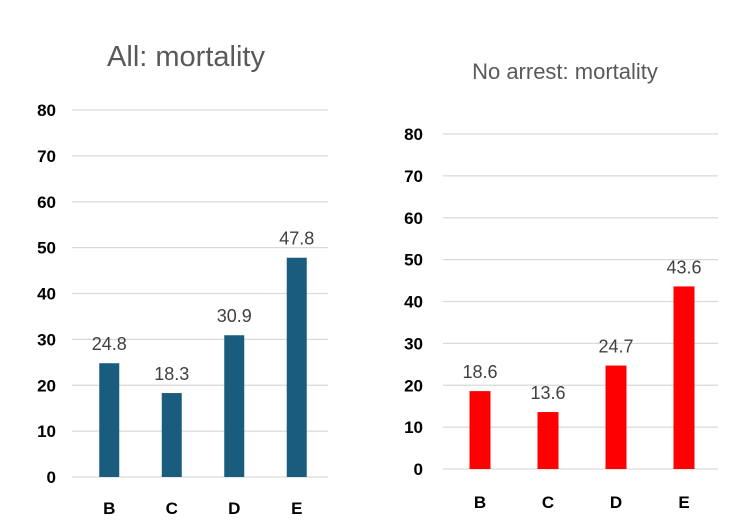  I want to click on chart-2-title: No arrest: mortality, so click(565, 71).